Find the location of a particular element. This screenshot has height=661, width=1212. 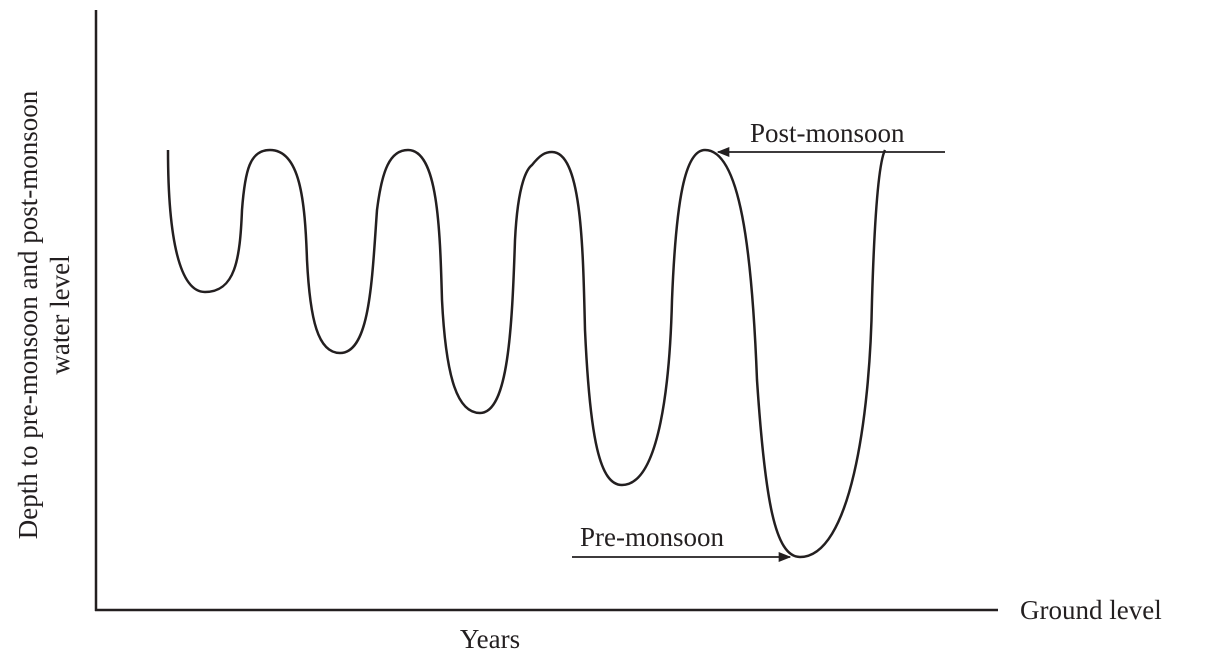

pre-monsoon-label: Pre-monsoon is located at coordinates (652, 537).